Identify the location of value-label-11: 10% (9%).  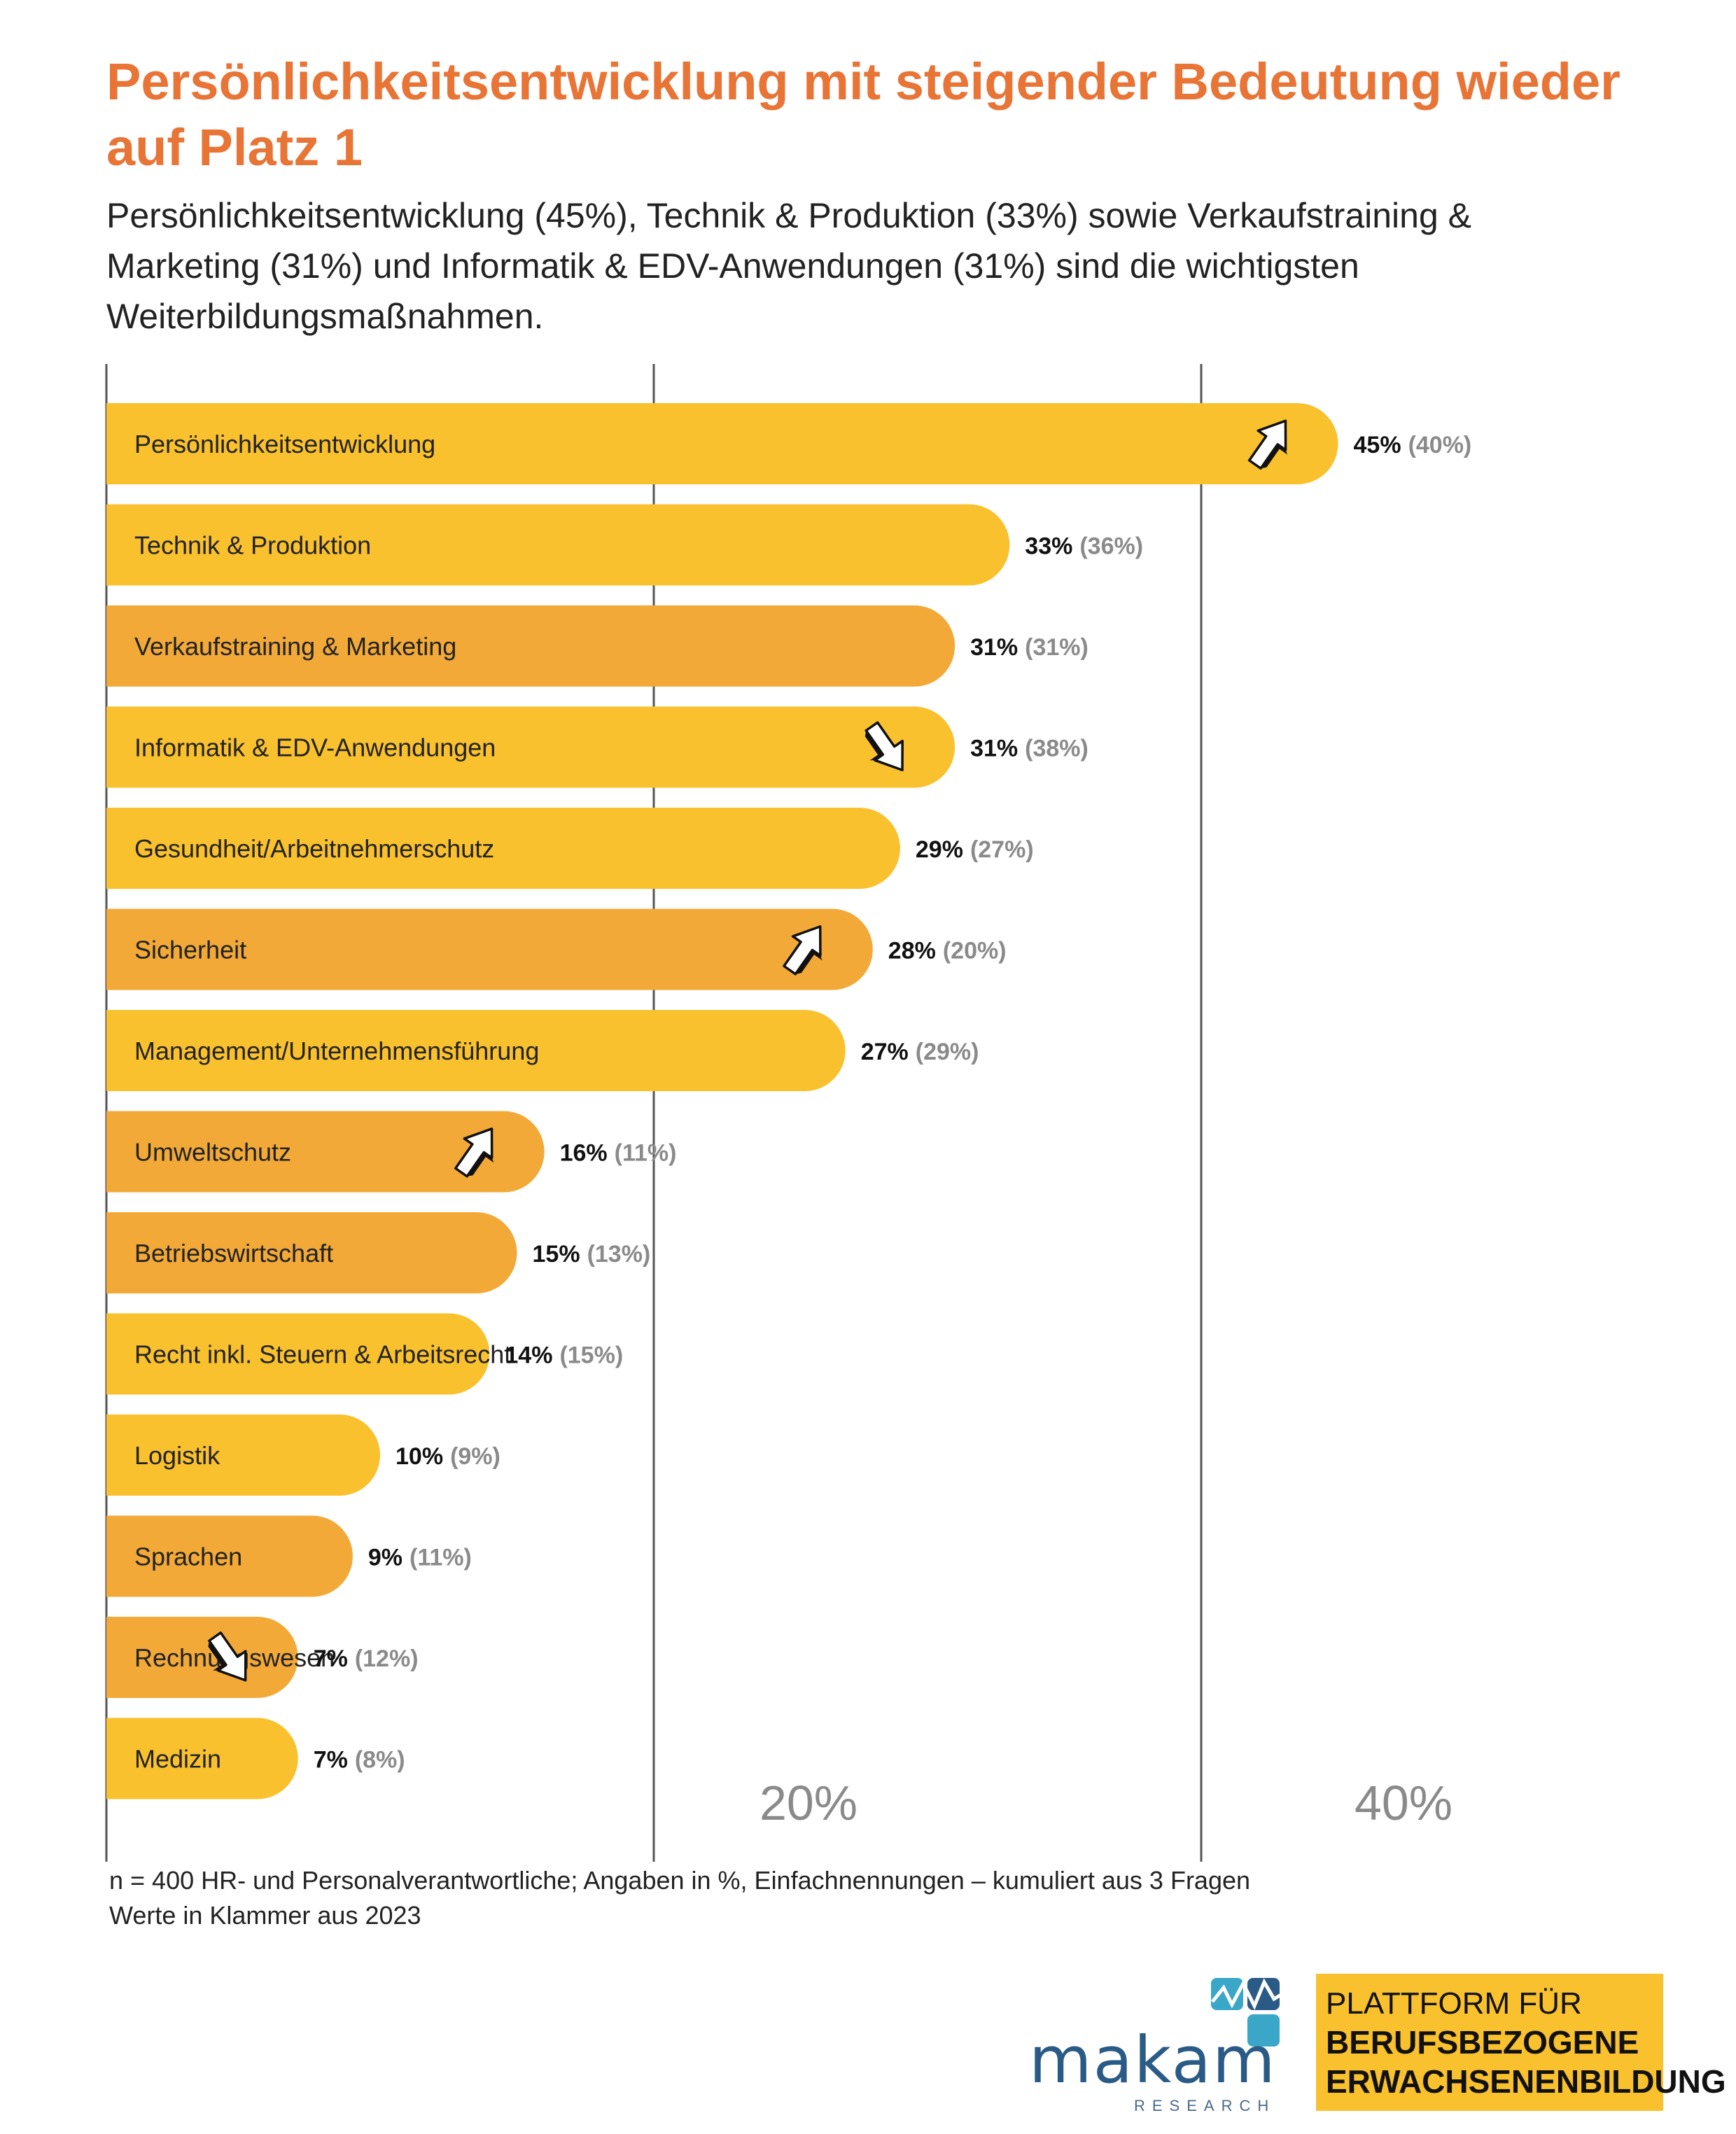
(448, 1456).